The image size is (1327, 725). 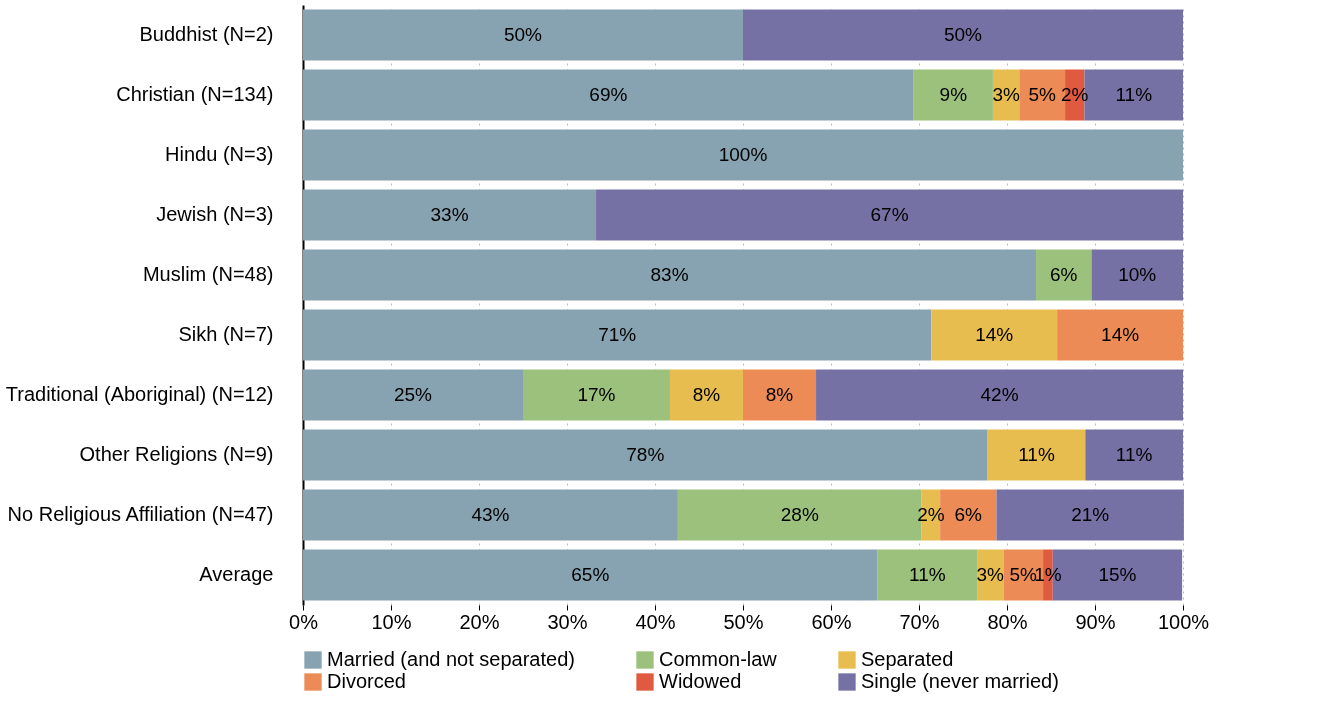 I want to click on legend-label: Widowed, so click(x=700, y=681).